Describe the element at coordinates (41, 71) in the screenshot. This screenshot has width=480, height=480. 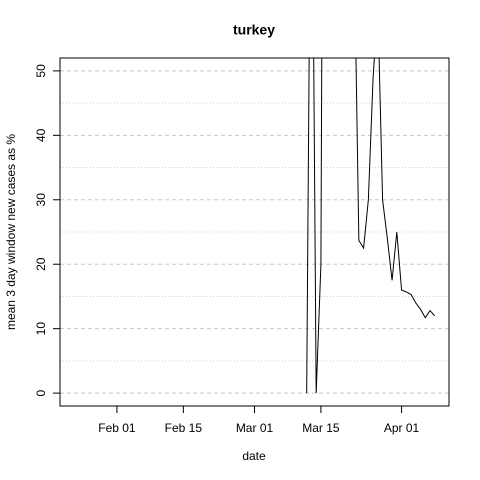
I see `y-tick-label: 50` at that location.